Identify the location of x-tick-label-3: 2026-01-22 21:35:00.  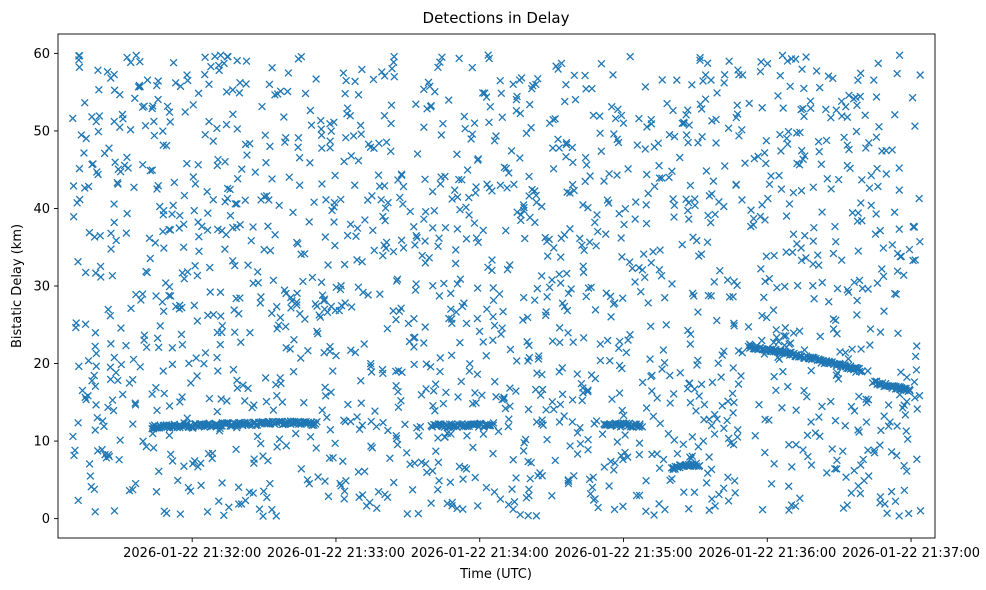
(623, 553).